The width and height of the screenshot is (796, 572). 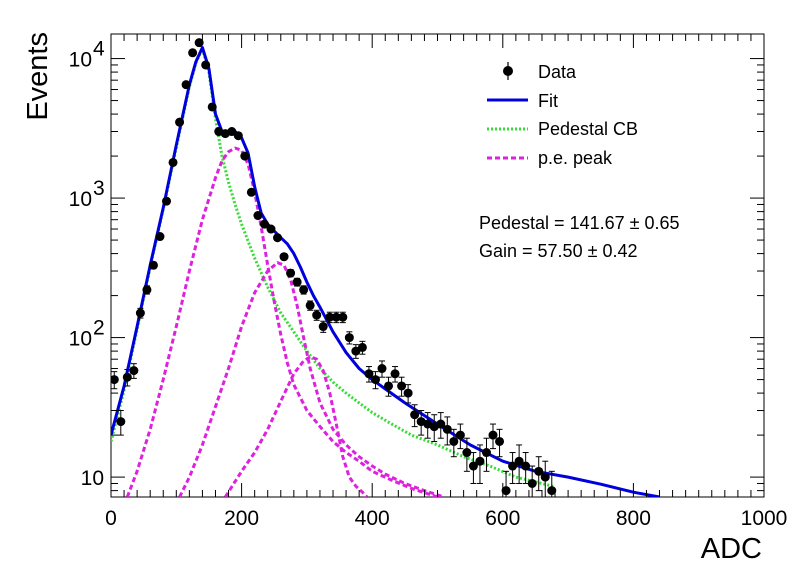 I want to click on legend-entry-pedestal: Pedestal CB, so click(x=562, y=129).